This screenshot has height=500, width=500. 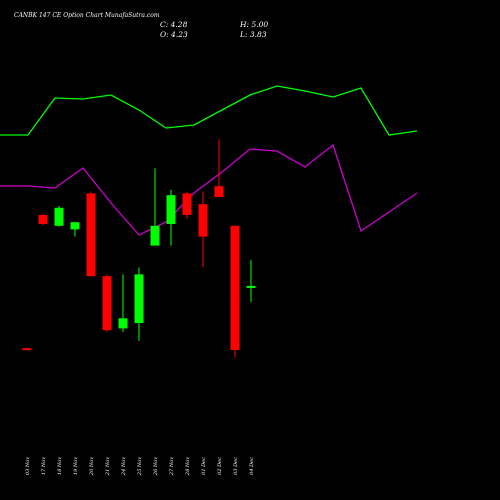 I want to click on x-tick-label: 27 Nov, so click(x=172, y=466).